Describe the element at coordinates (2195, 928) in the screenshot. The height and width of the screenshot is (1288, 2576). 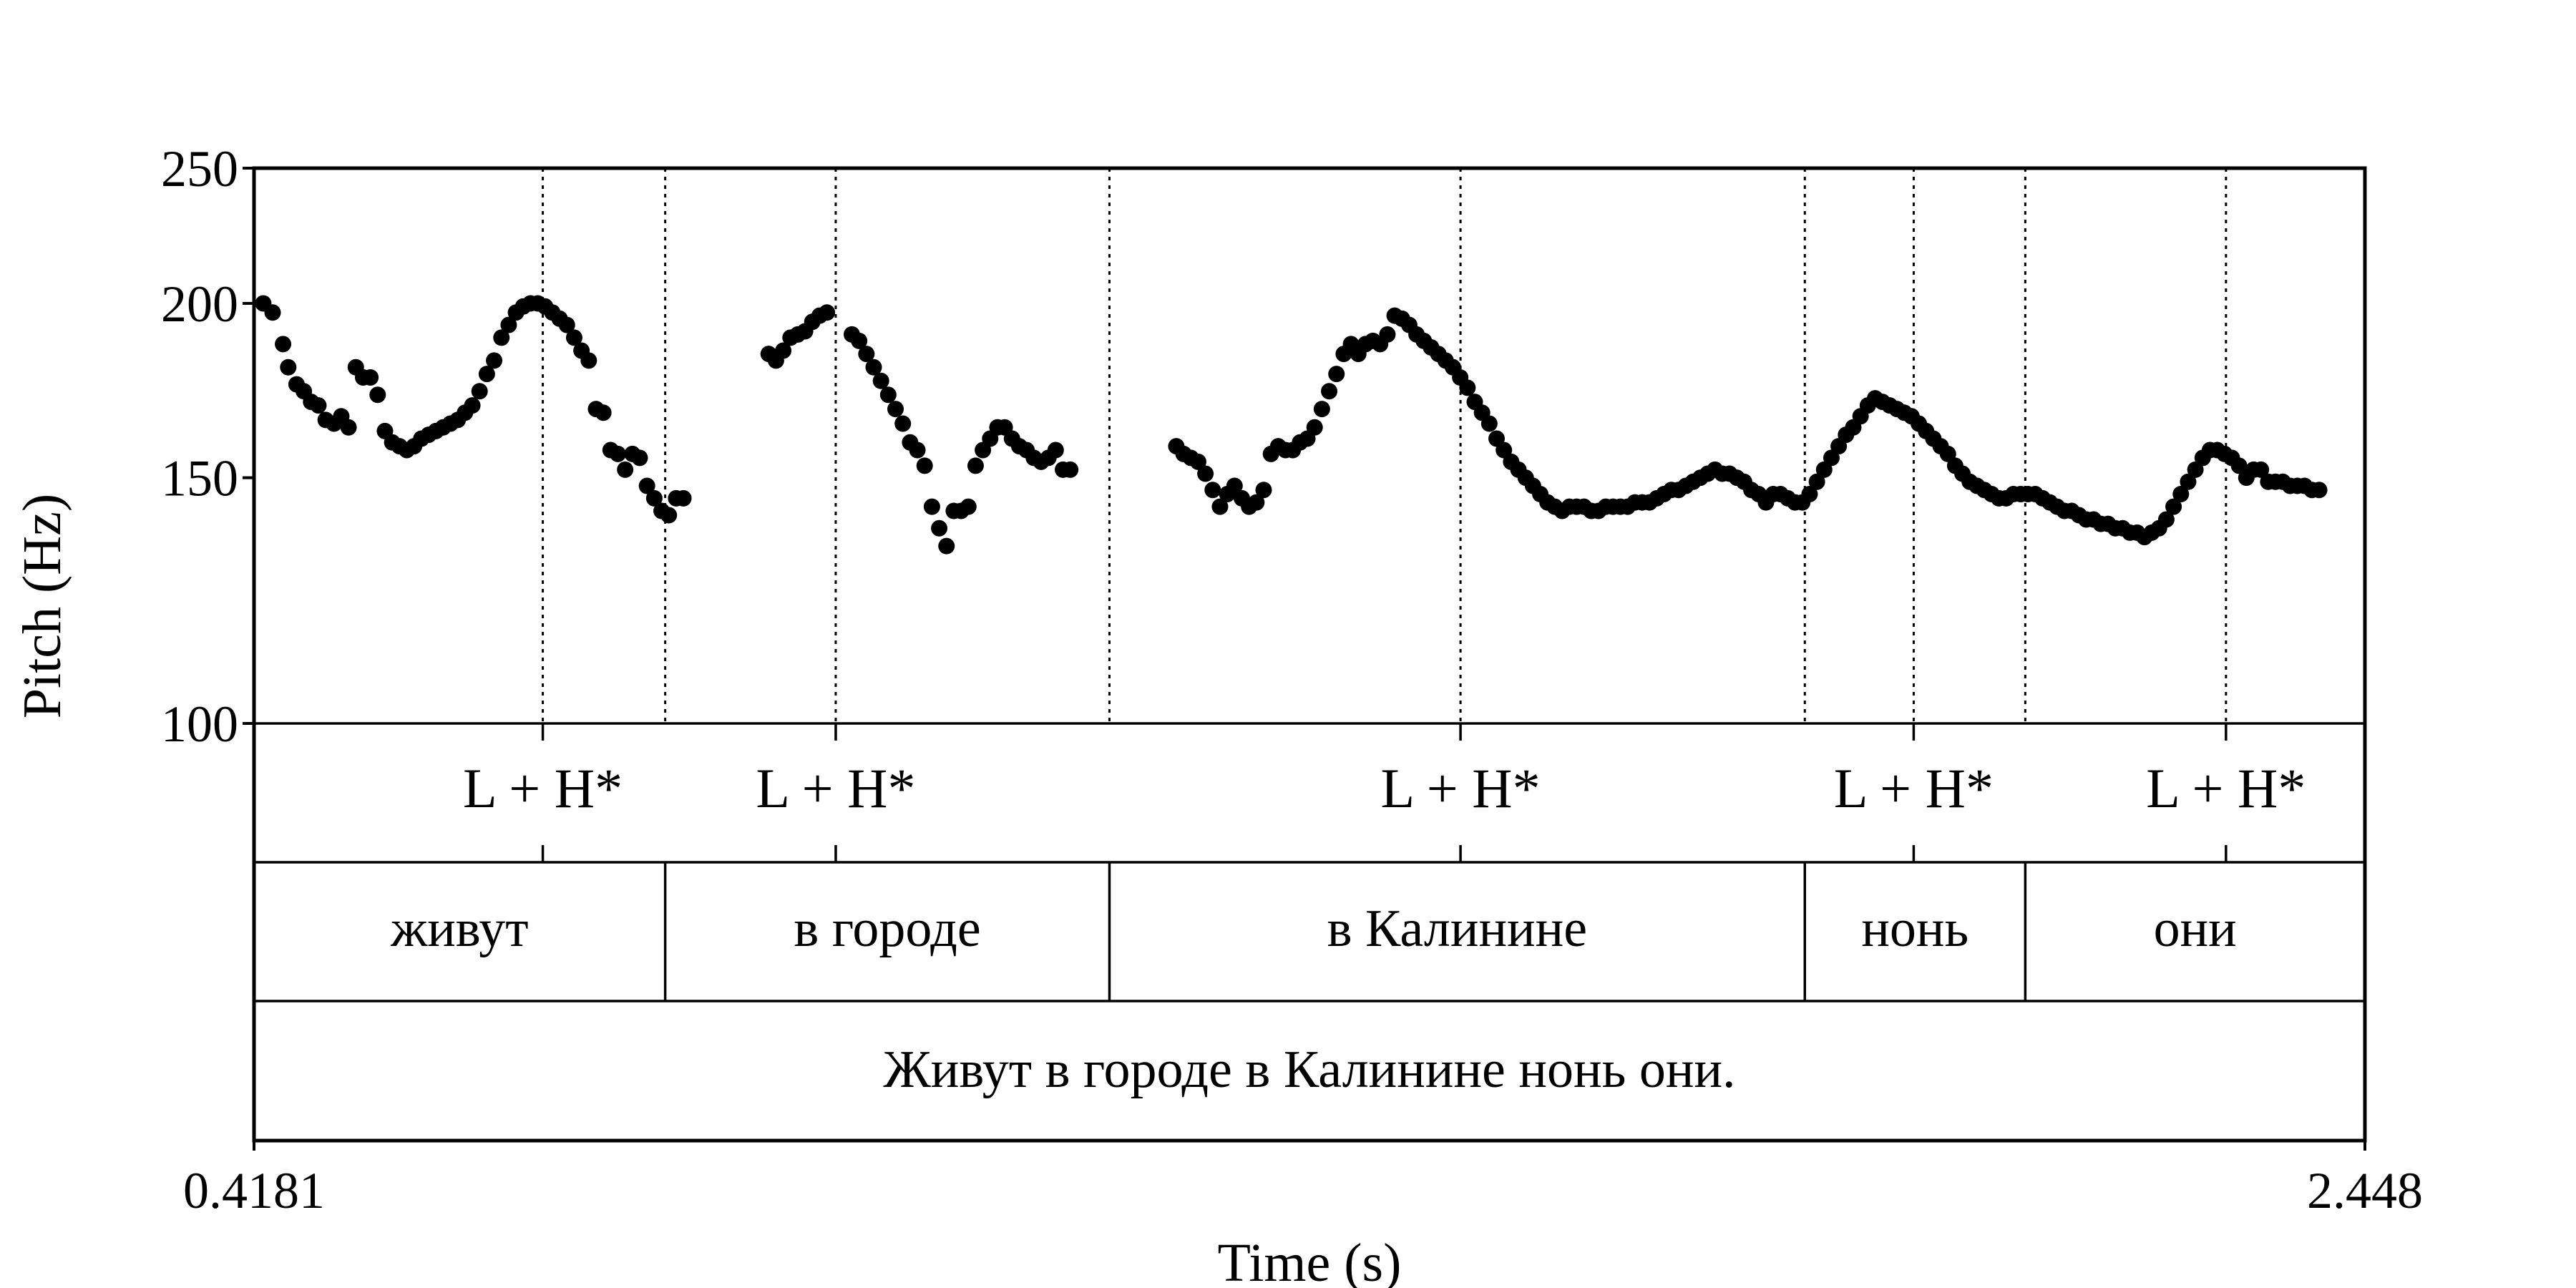
I see `word-label-5: они` at that location.